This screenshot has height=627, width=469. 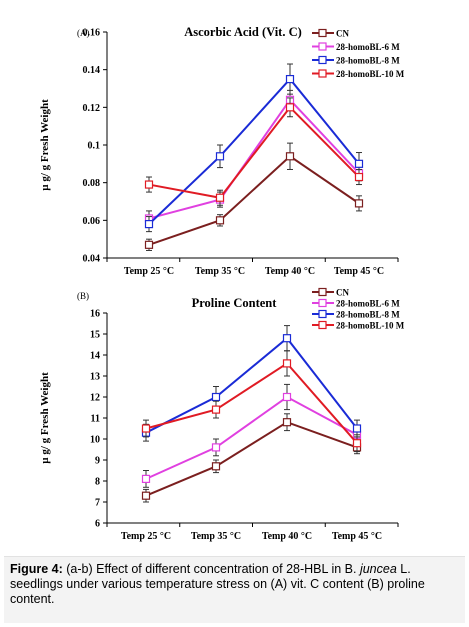 I want to click on y-tick-label: 9, so click(x=97, y=461).